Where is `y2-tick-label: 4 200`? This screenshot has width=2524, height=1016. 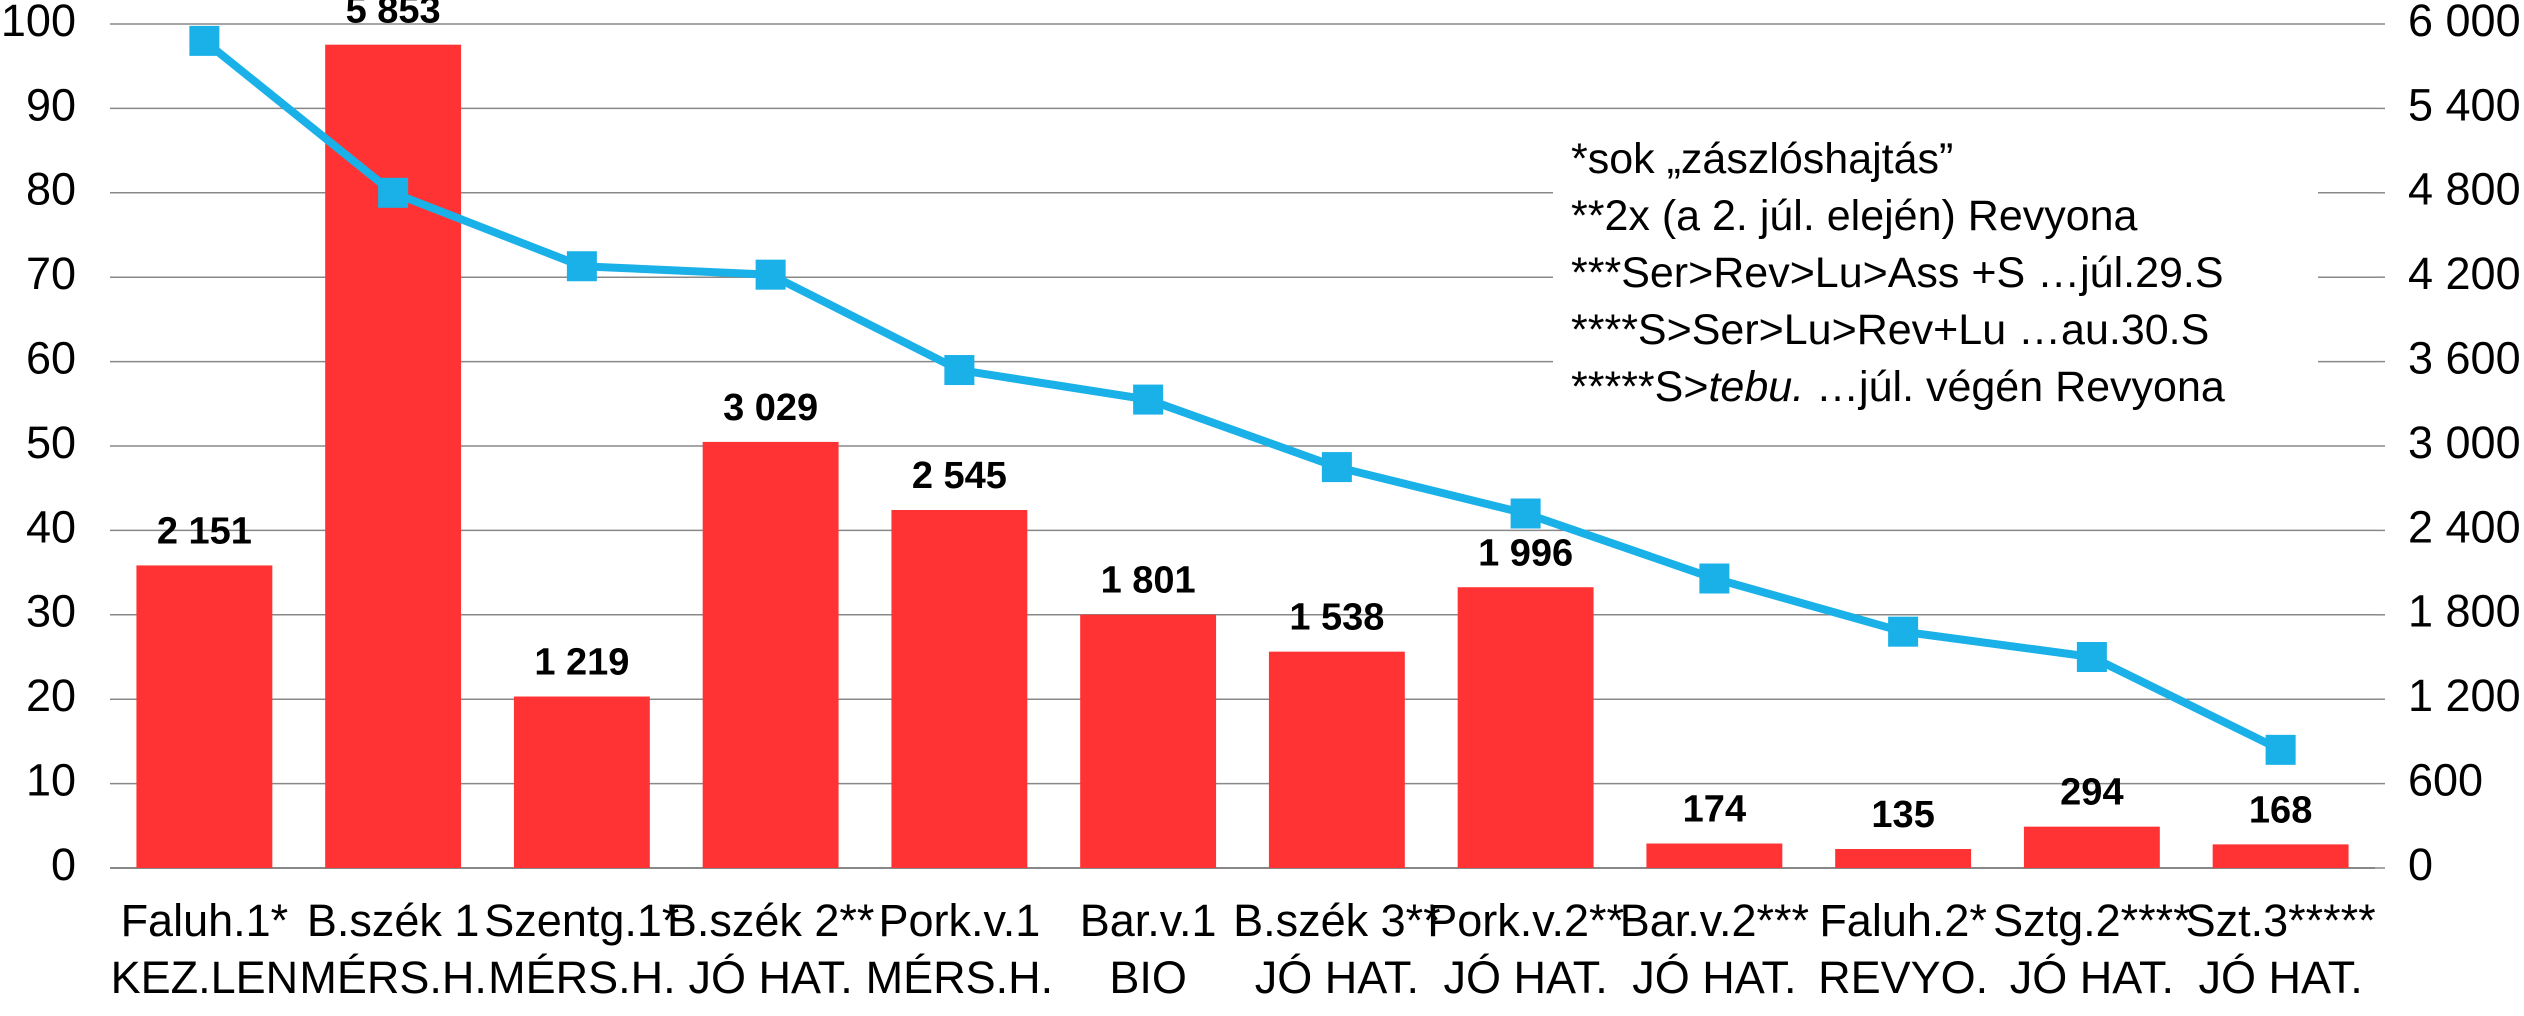 y2-tick-label: 4 200 is located at coordinates (2464, 273).